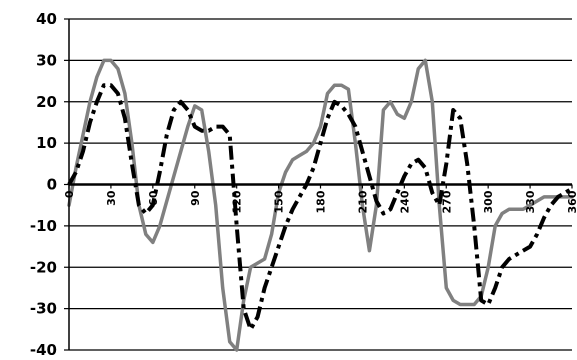  I want to click on x-tick-label: 330, so click(530, 201).